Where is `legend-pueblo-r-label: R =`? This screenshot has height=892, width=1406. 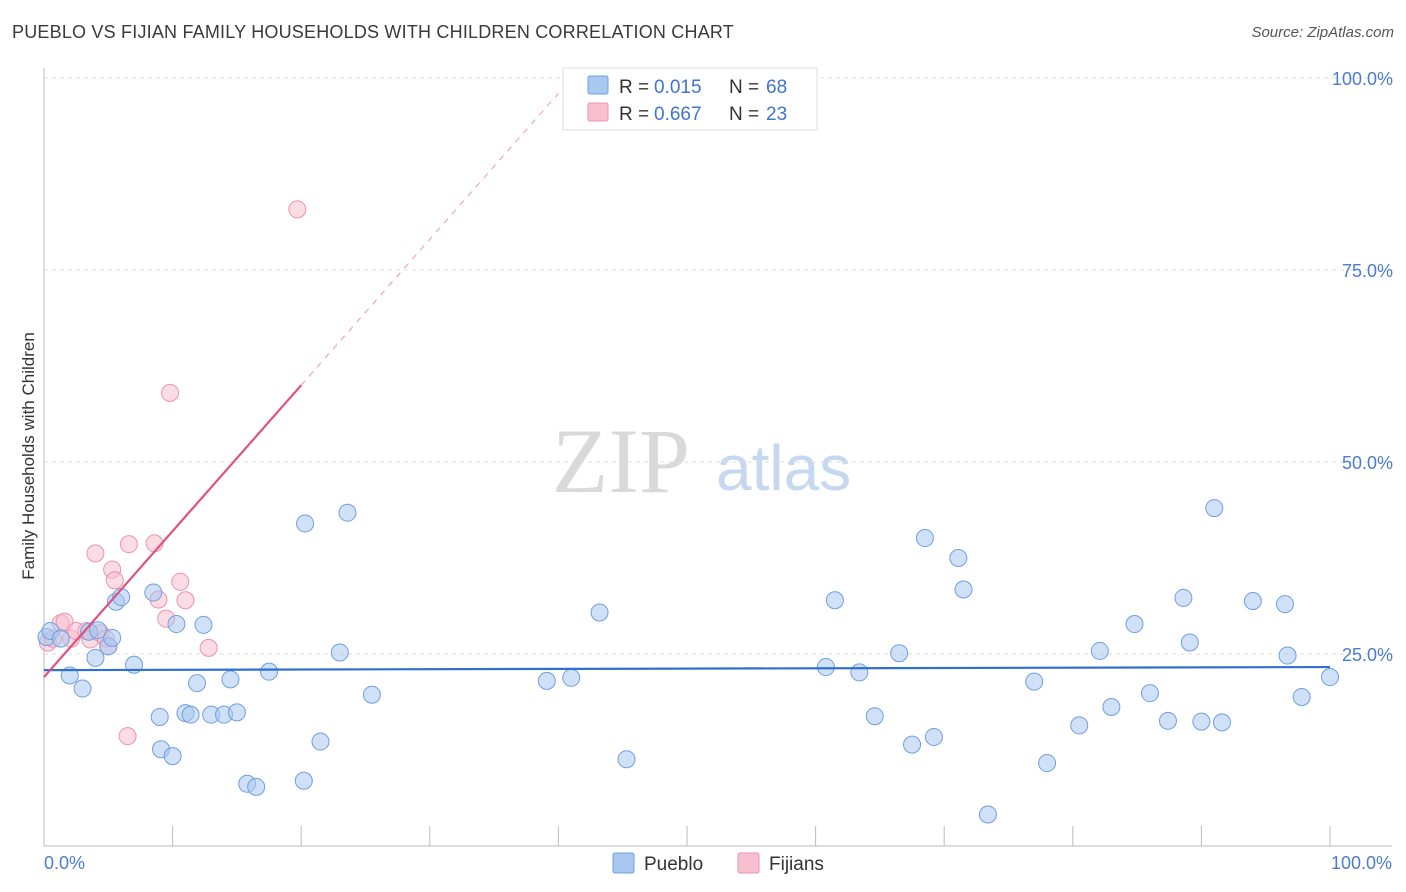
legend-pueblo-r-label: R = is located at coordinates (634, 87).